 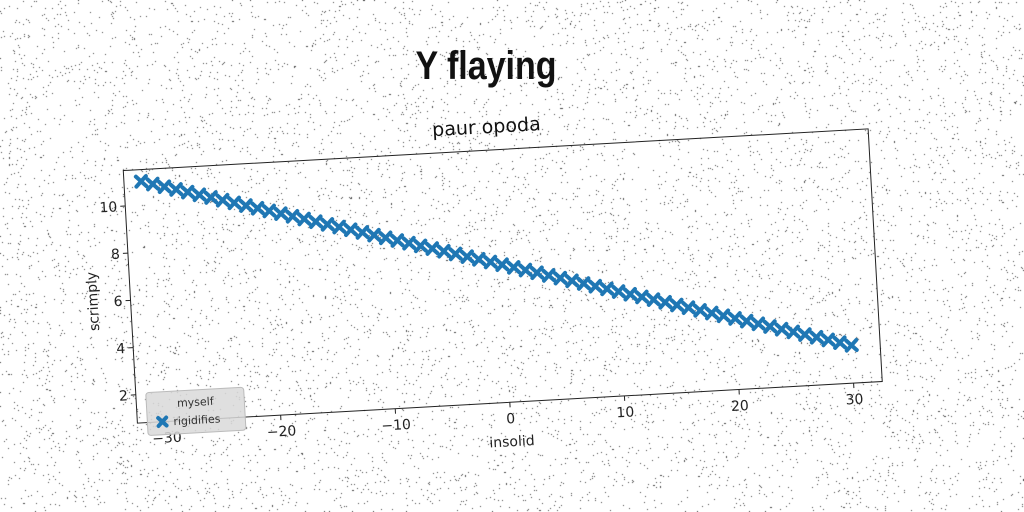 I want to click on legend-box, so click(x=196, y=411).